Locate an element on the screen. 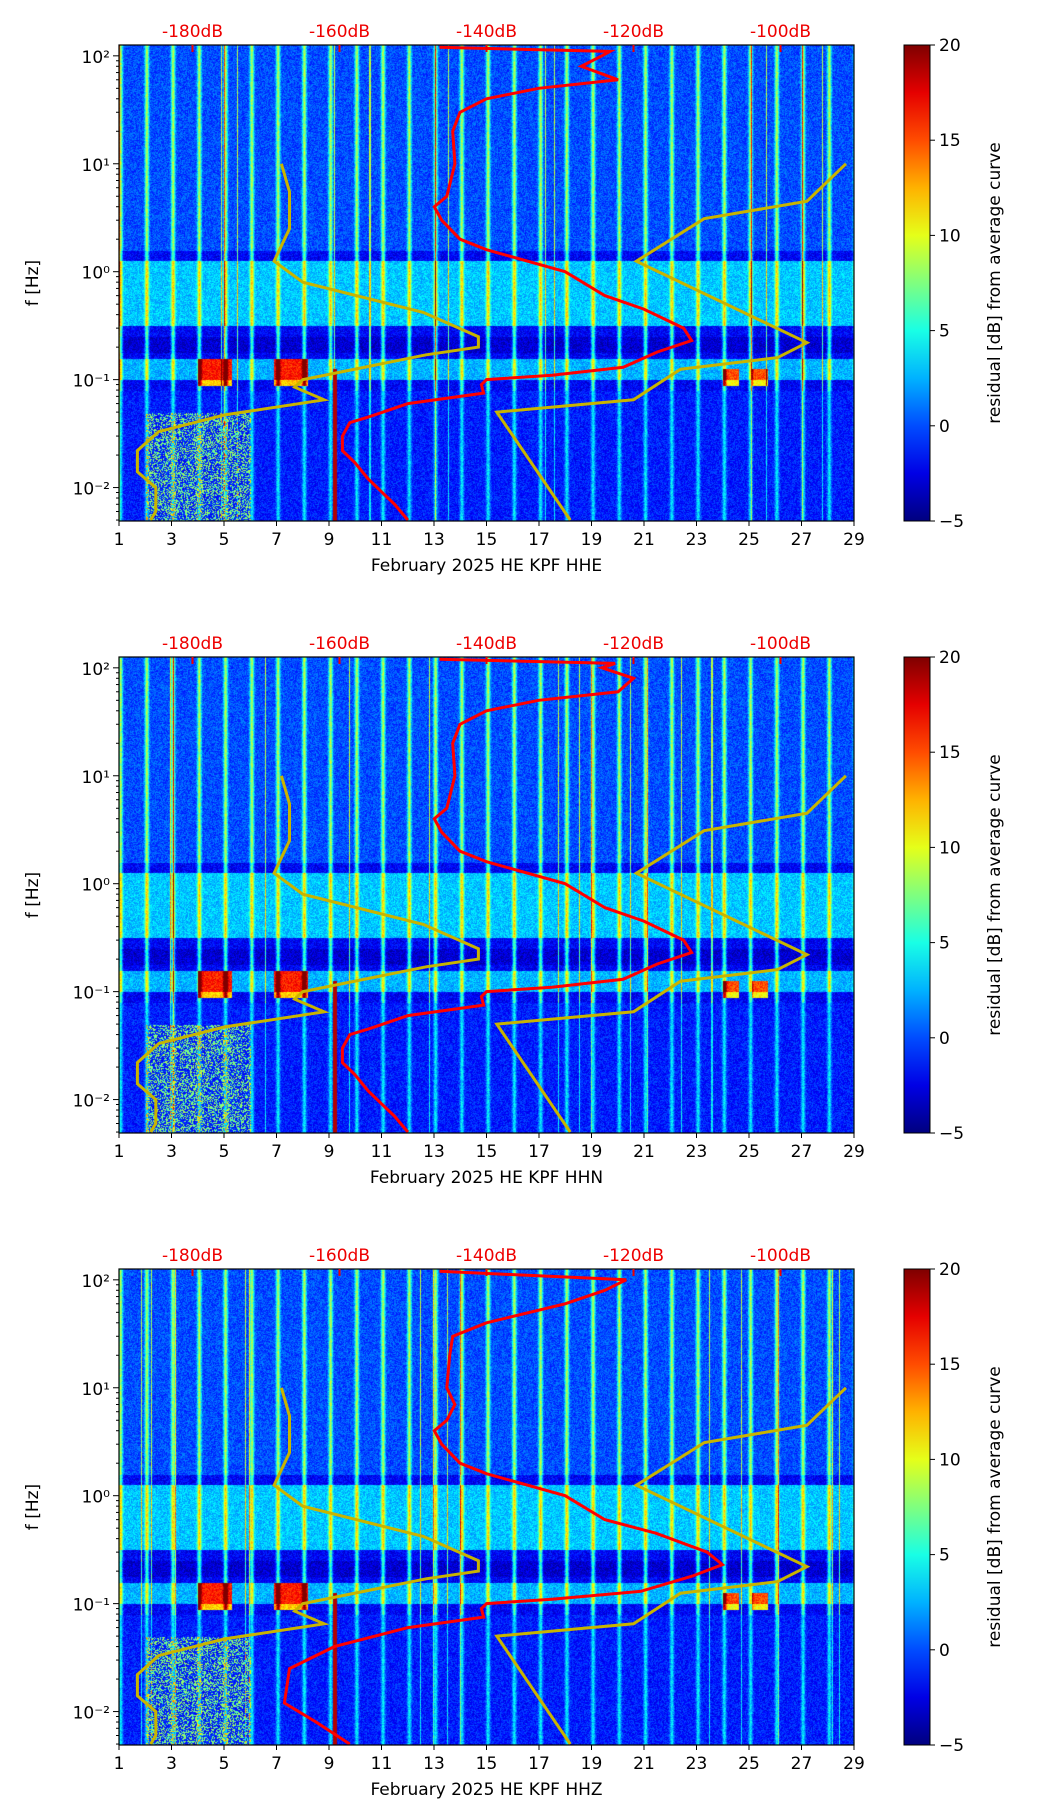  x-axis-label: February 2025 HE KPF HHZ is located at coordinates (486, 1790).